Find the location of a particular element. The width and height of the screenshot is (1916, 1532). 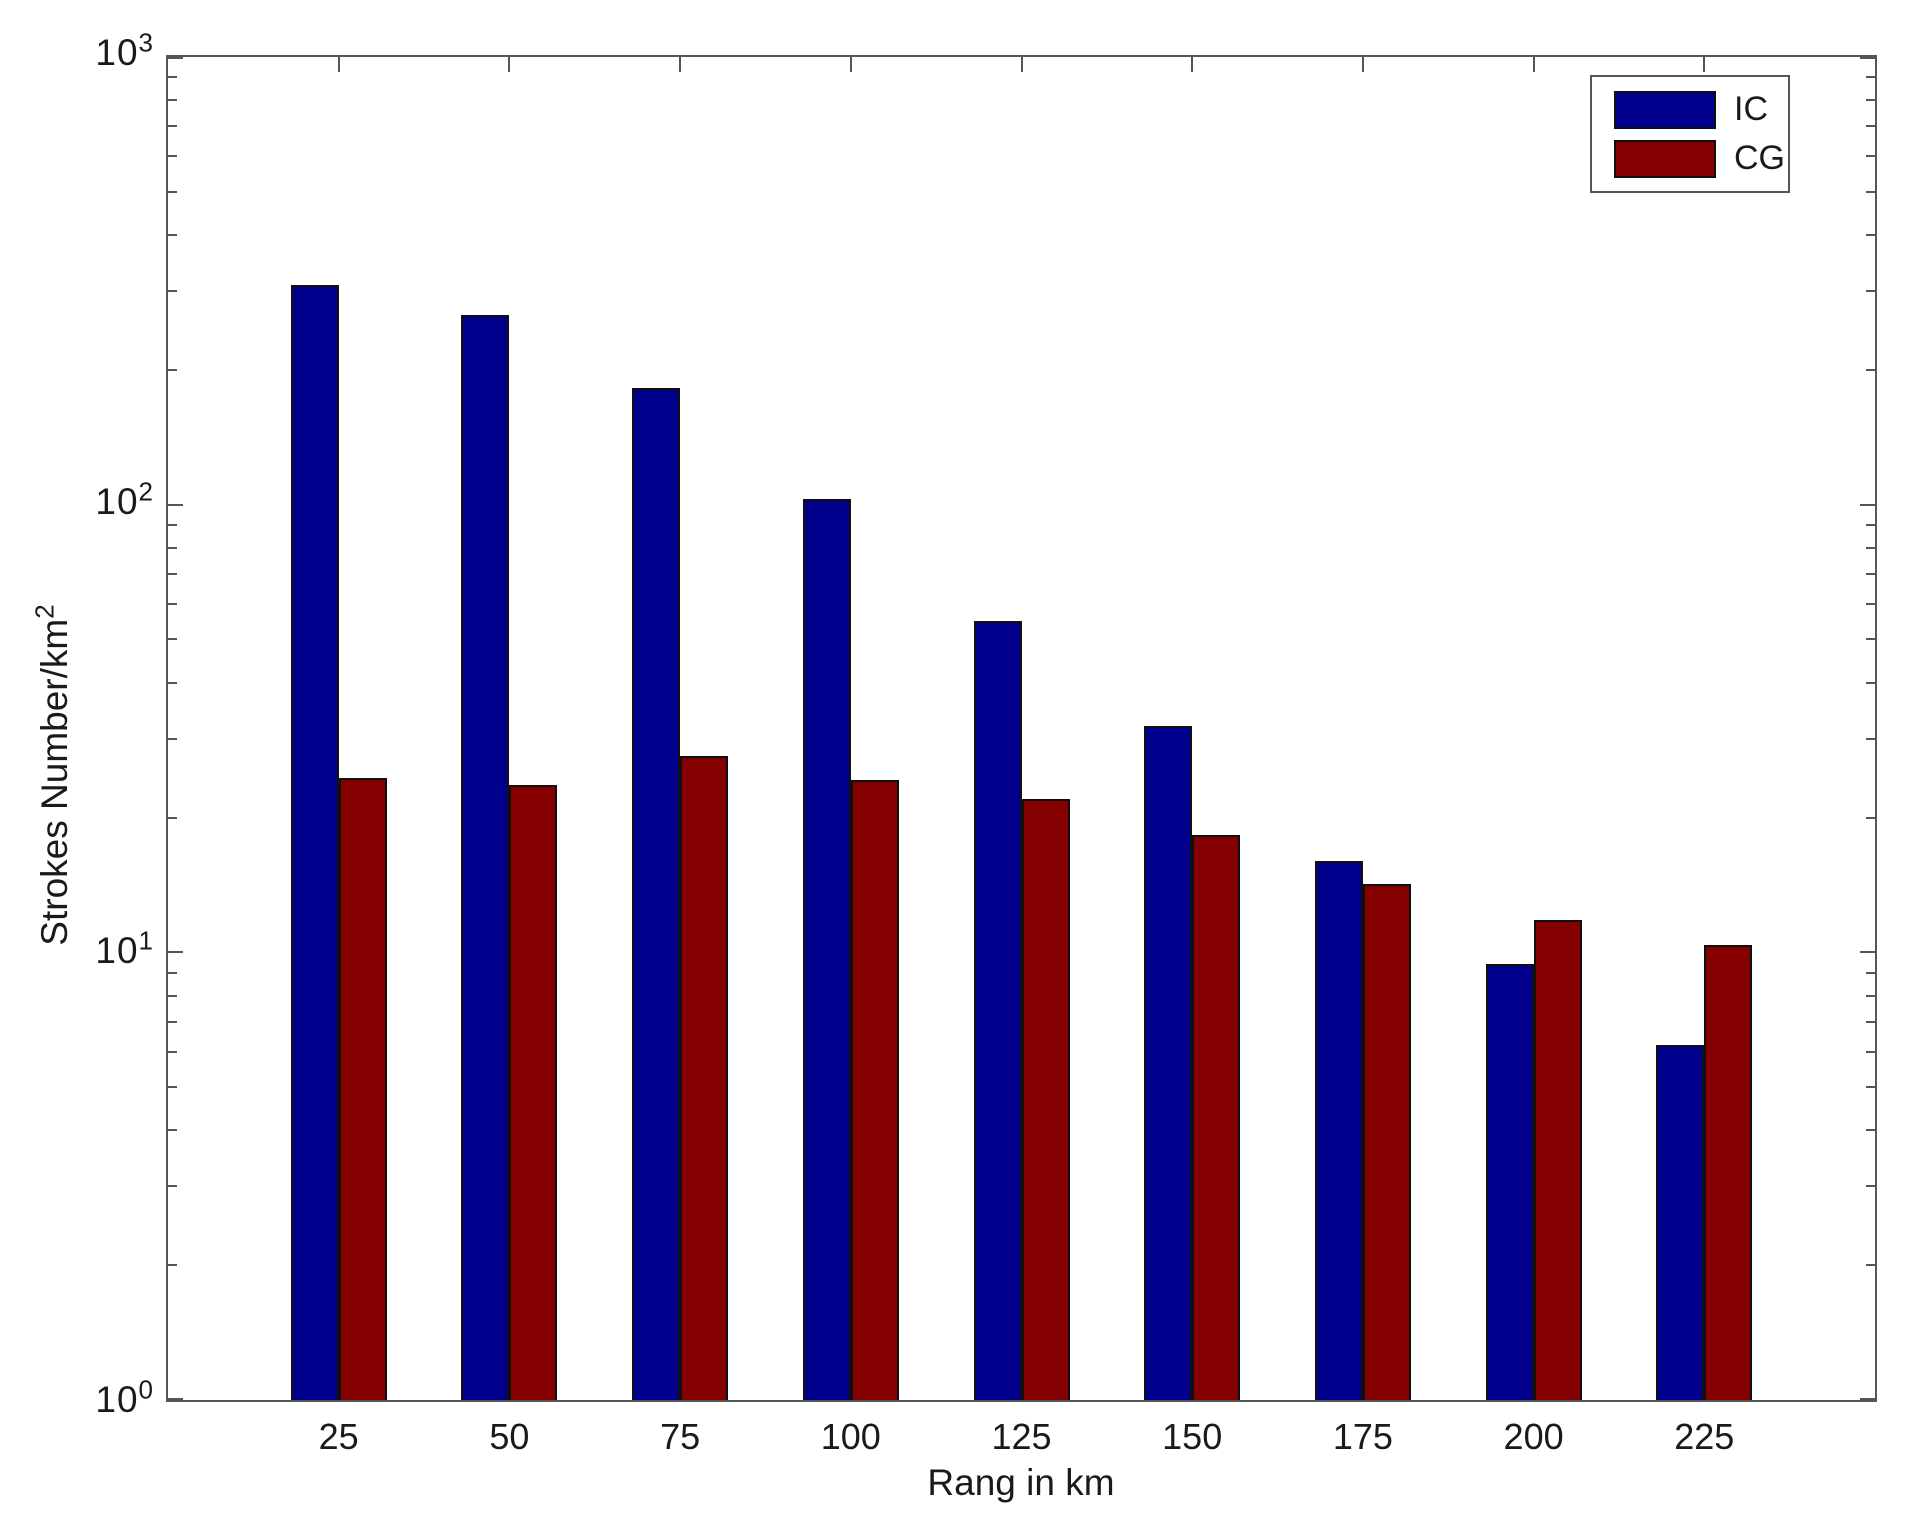

legend: IC CG is located at coordinates (1690, 134).